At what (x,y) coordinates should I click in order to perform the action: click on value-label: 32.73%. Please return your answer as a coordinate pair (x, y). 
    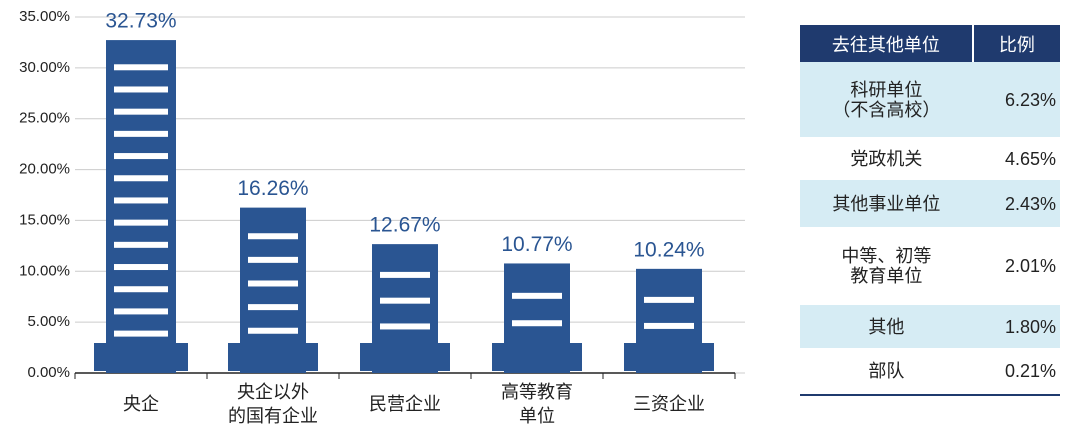
    Looking at the image, I should click on (140, 21).